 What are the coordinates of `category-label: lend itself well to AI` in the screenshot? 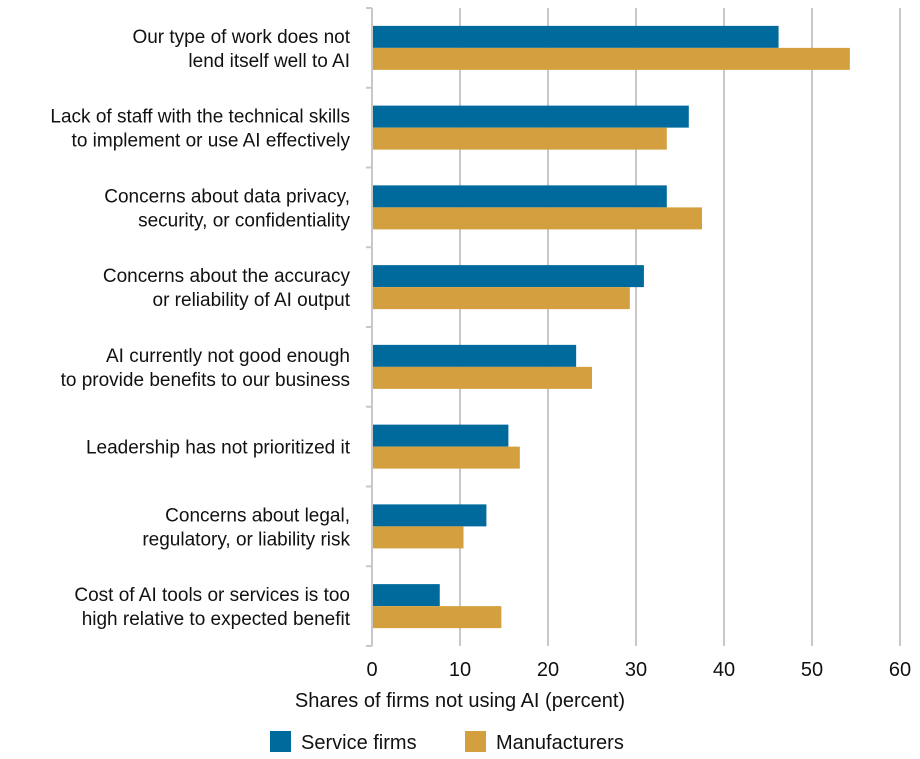 It's located at (269, 61).